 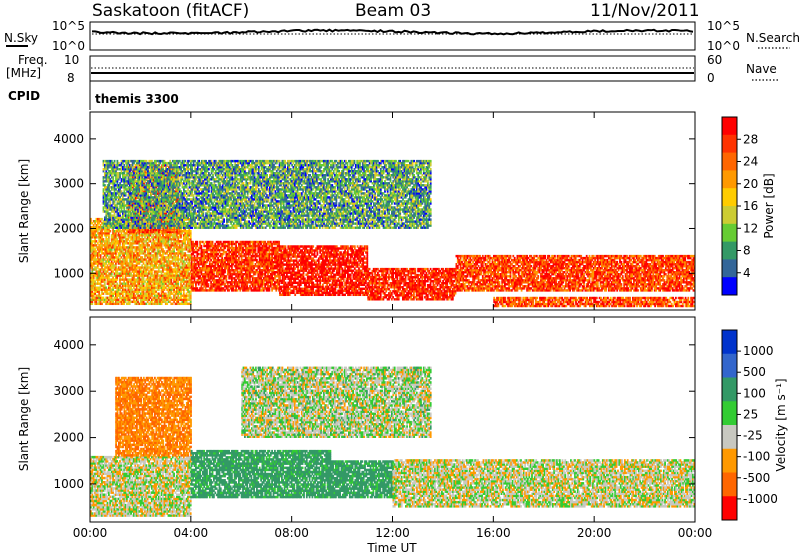 What do you see at coordinates (68, 345) in the screenshot?
I see `velocity-ytick-label: 4000` at bounding box center [68, 345].